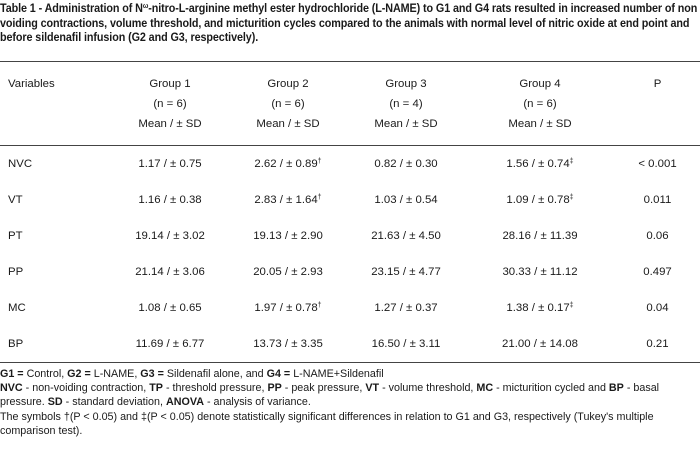 The height and width of the screenshot is (452, 700). I want to click on cell-variable: PT, so click(15, 236).